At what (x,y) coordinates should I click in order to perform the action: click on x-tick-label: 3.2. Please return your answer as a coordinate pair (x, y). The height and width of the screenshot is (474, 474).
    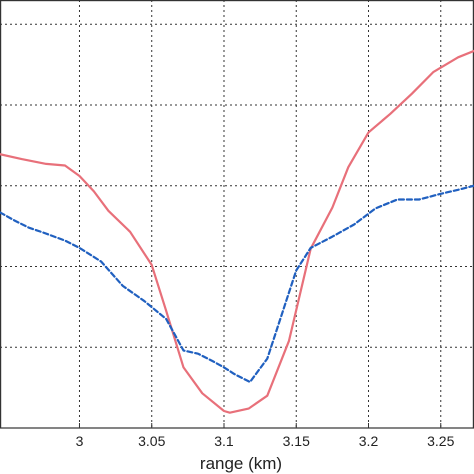
    Looking at the image, I should click on (369, 441).